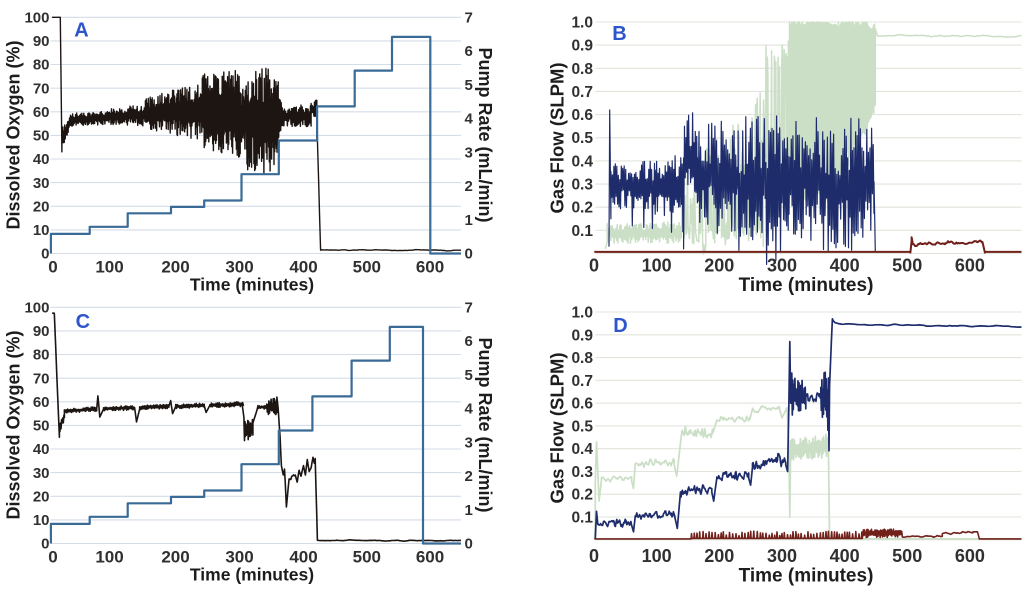 The width and height of the screenshot is (1024, 594). I want to click on svg-text: A, so click(81, 31).